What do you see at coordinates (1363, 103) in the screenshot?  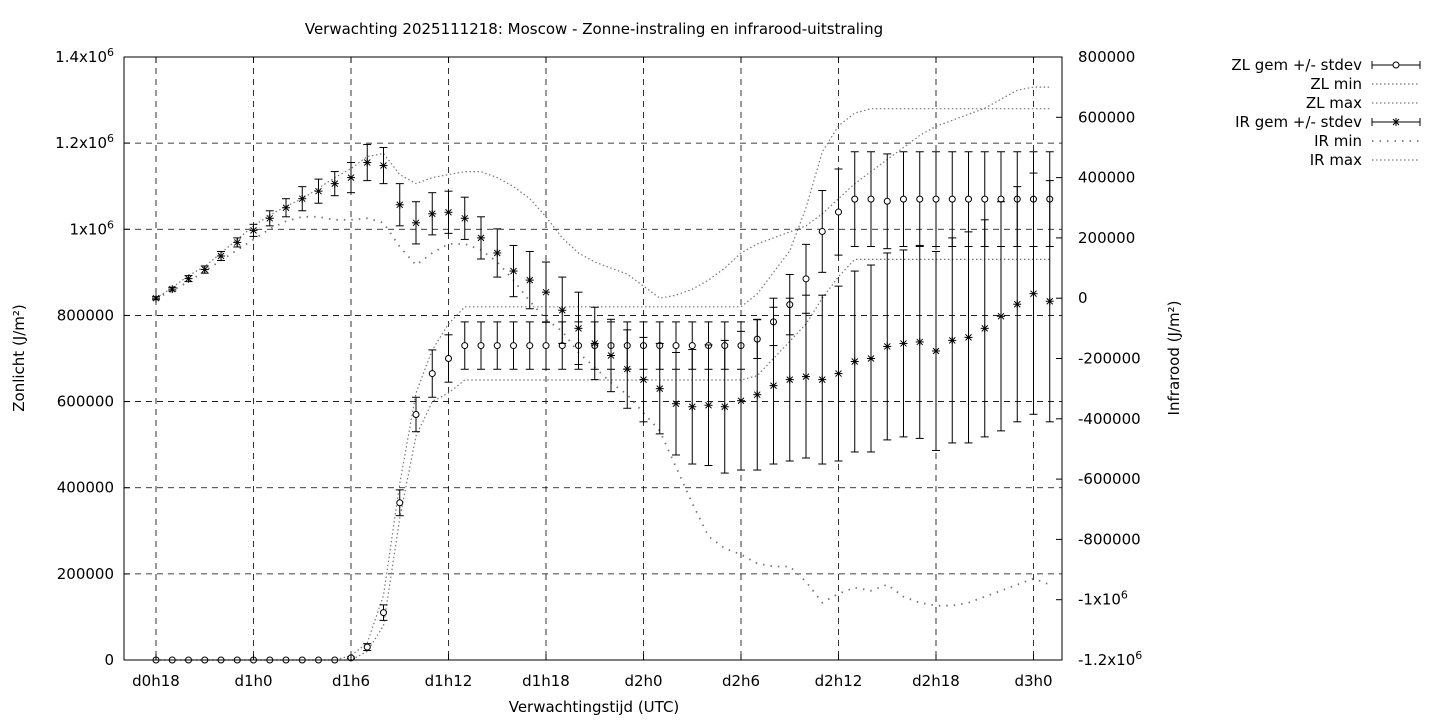 I see `legend-item: ZL max` at bounding box center [1363, 103].